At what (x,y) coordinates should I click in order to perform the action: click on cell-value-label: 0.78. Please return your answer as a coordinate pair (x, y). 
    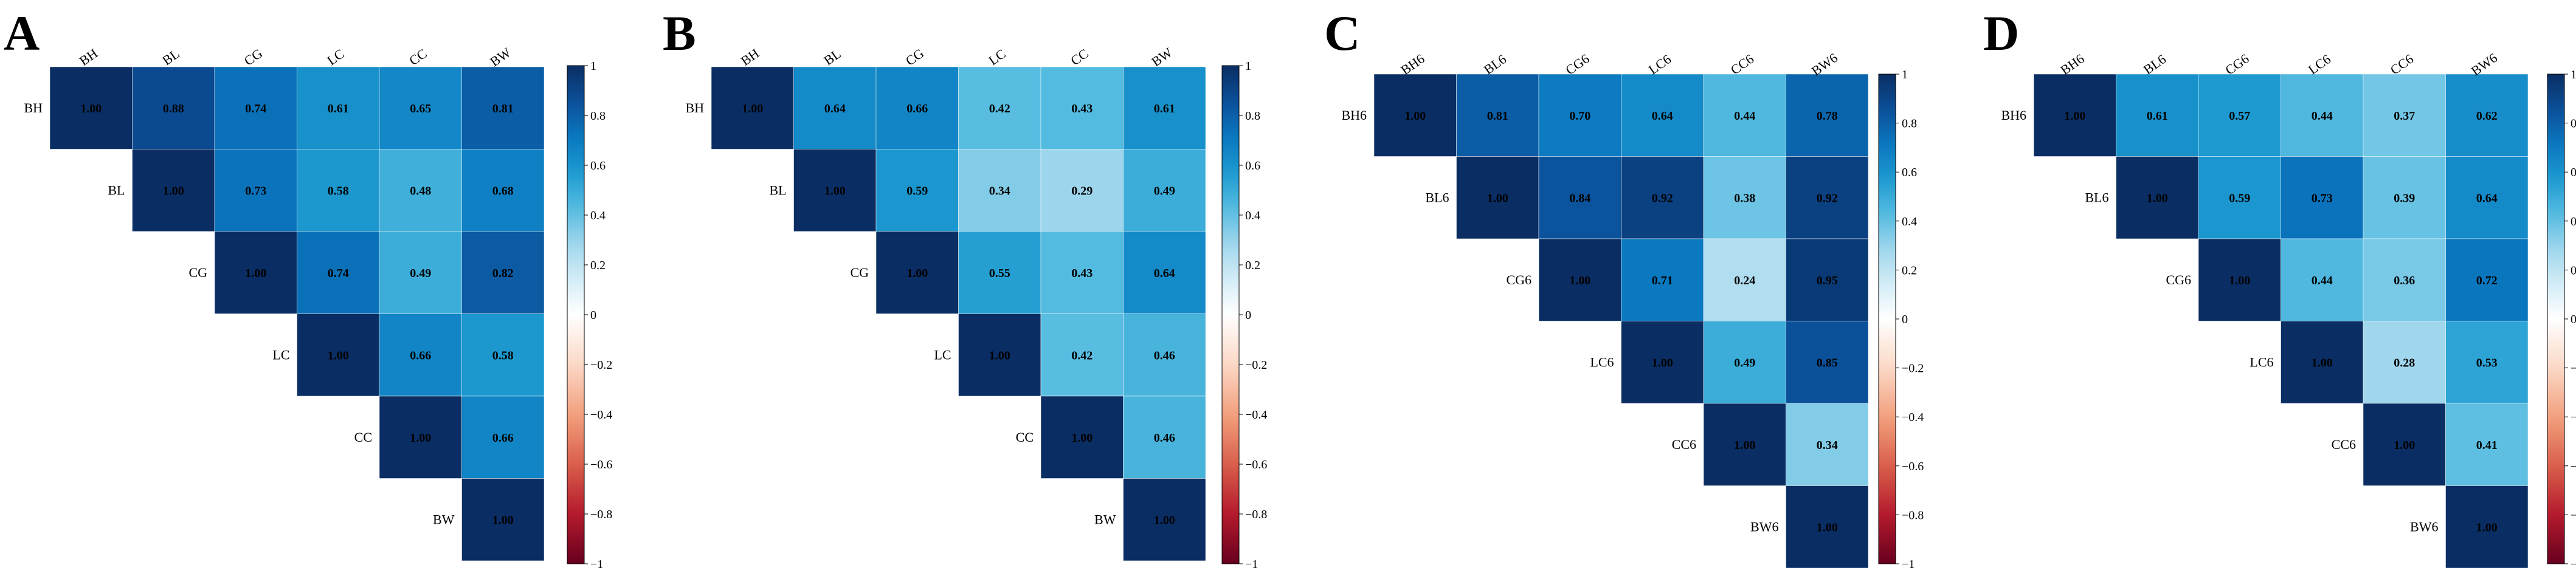
    Looking at the image, I should click on (1827, 116).